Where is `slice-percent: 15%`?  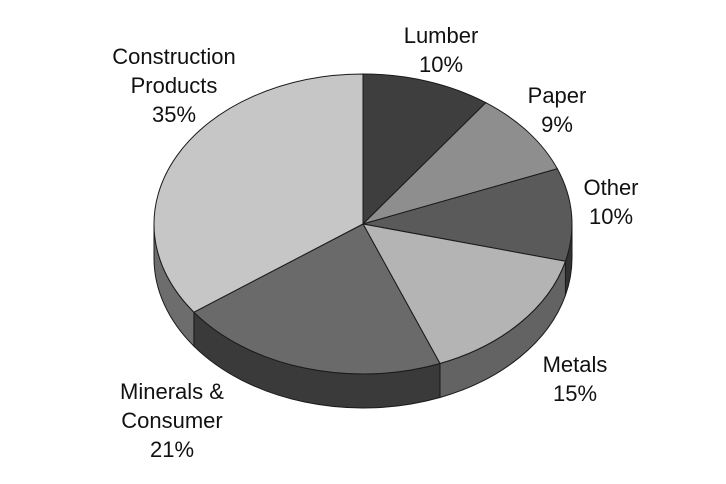
slice-percent: 15% is located at coordinates (575, 393).